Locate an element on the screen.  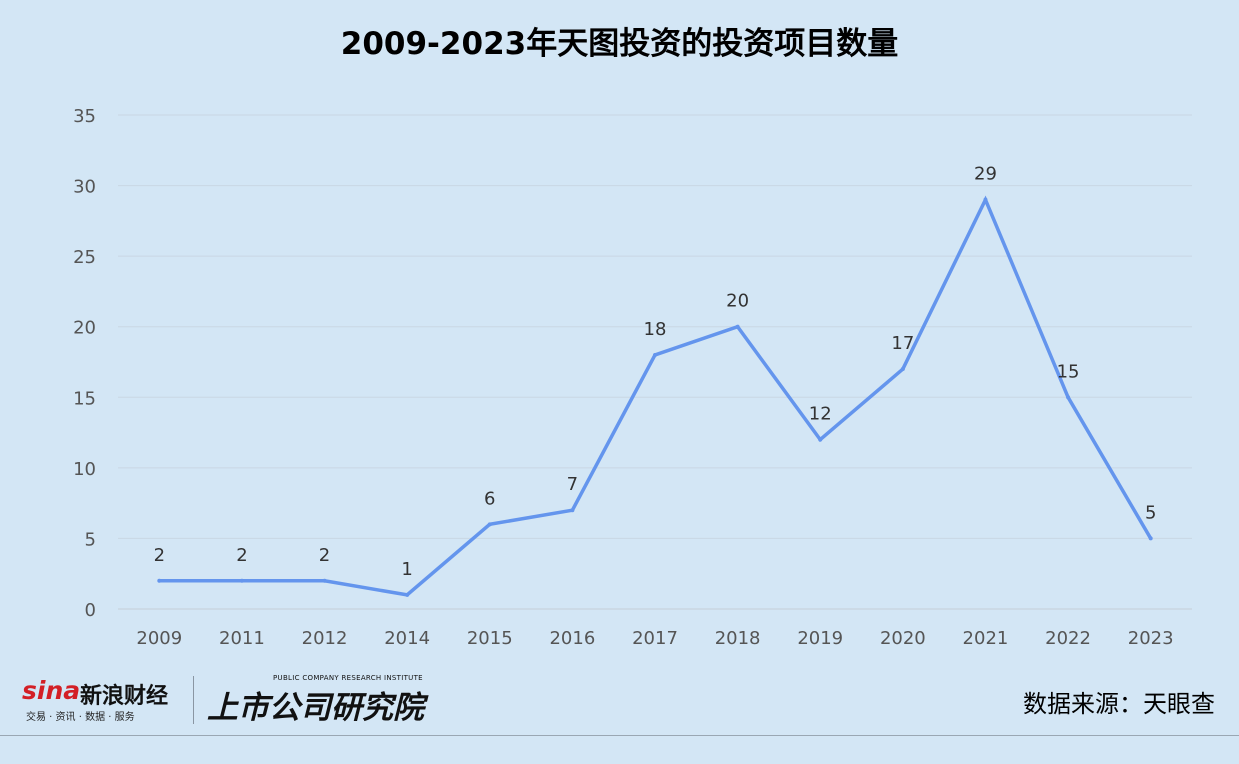
y-tick-label: 0 is located at coordinates (90, 610).